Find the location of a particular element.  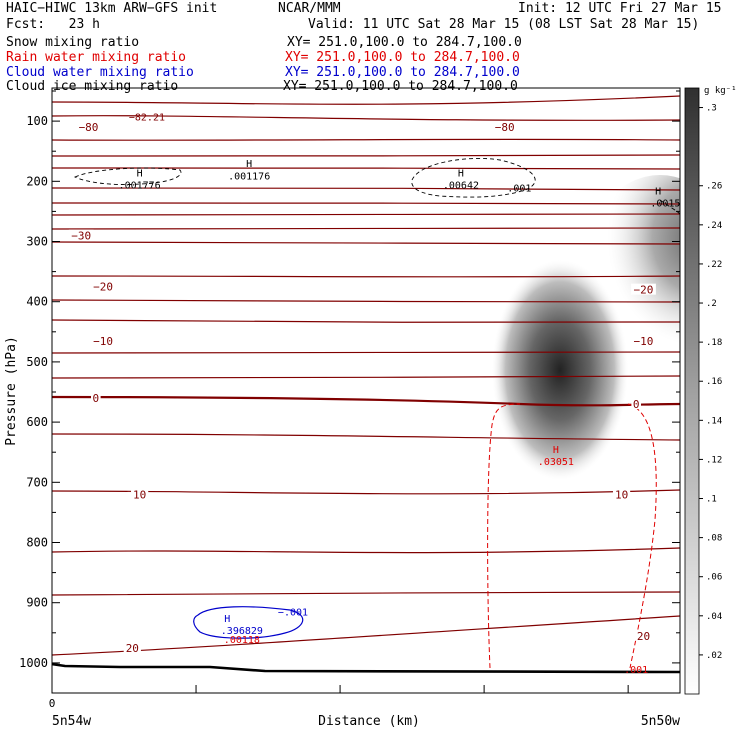

colorbar-tick-label: .14 is located at coordinates (714, 421).